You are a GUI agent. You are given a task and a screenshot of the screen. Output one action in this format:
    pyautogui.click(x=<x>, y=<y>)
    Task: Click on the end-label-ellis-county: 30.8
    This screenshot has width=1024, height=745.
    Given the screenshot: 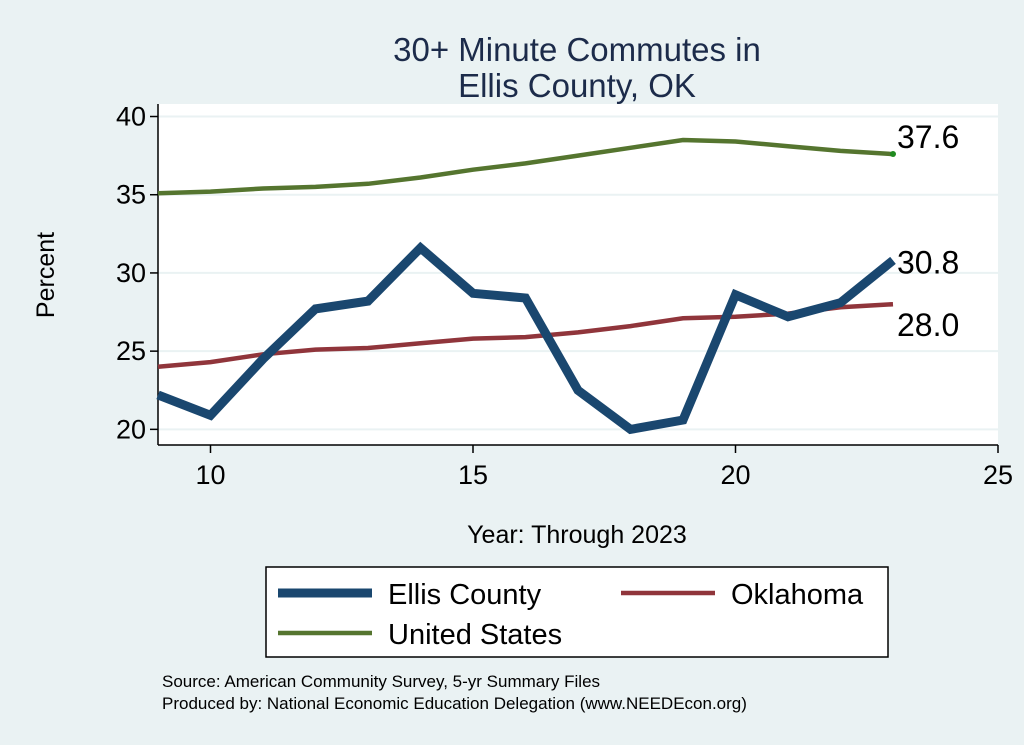 What is the action you would take?
    pyautogui.click(x=928, y=262)
    